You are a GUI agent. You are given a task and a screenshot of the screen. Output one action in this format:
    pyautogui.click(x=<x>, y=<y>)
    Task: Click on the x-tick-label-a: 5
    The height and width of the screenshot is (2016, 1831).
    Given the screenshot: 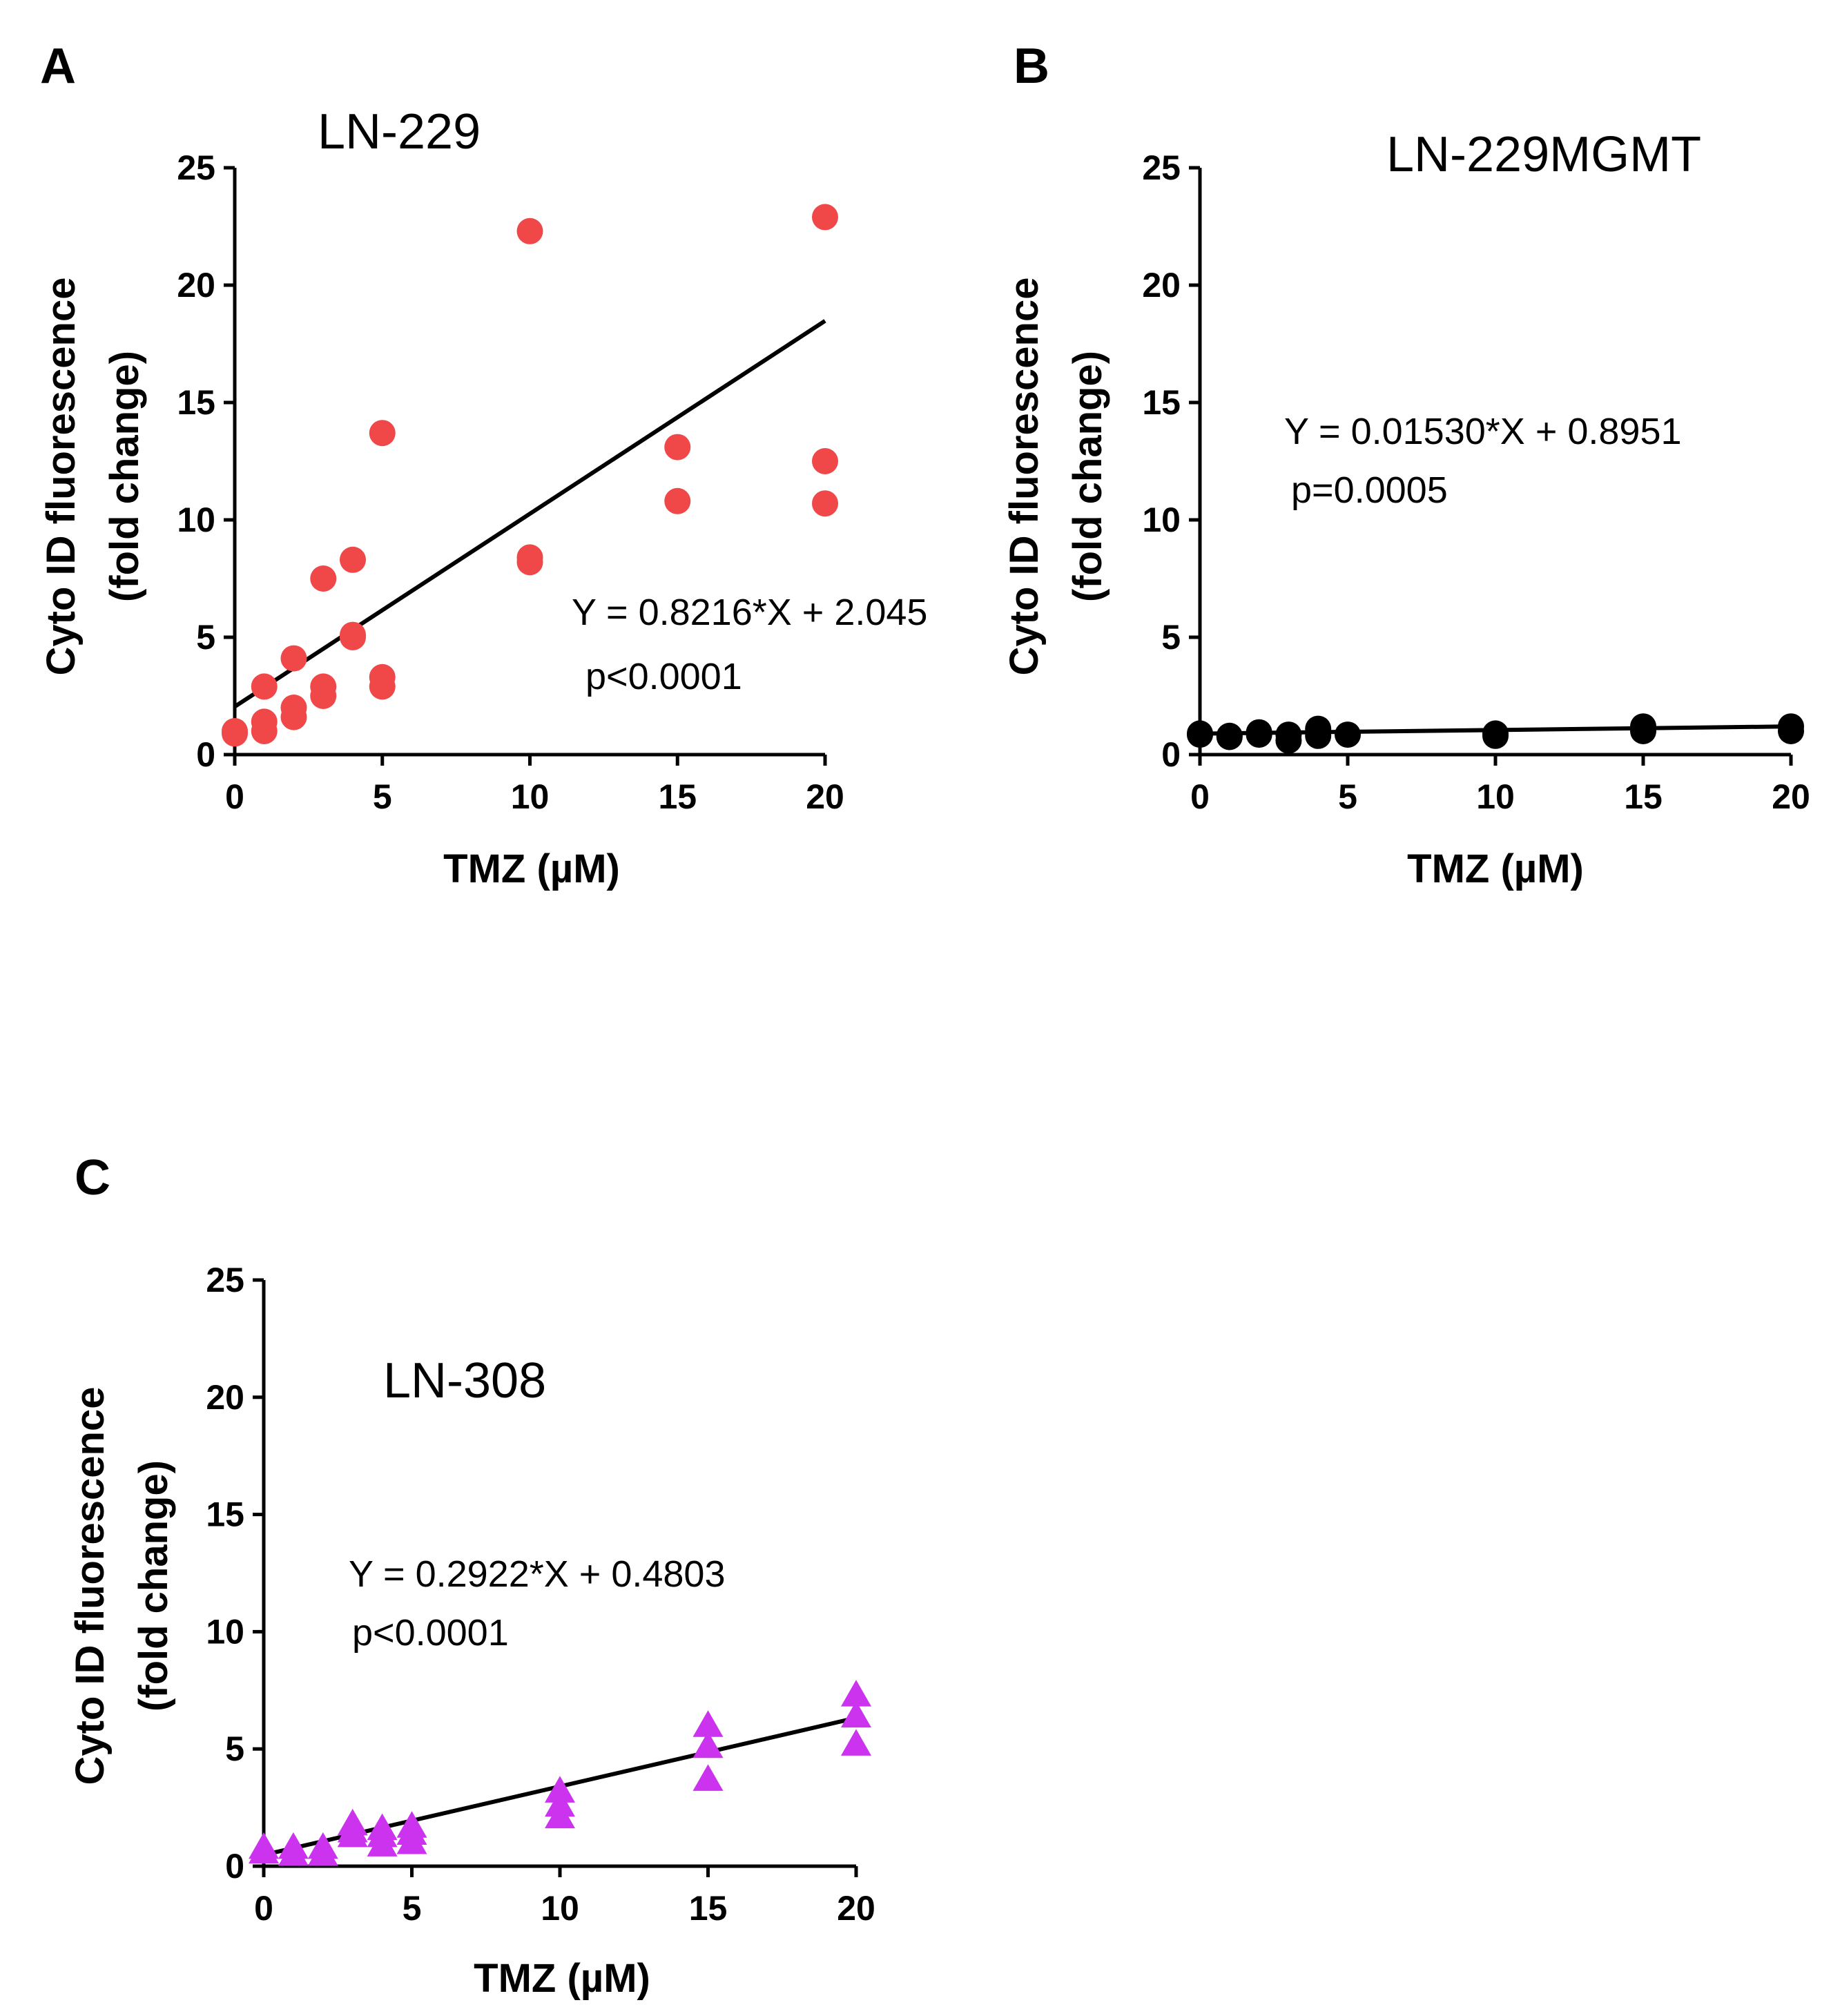 What is the action you would take?
    pyautogui.click(x=382, y=796)
    